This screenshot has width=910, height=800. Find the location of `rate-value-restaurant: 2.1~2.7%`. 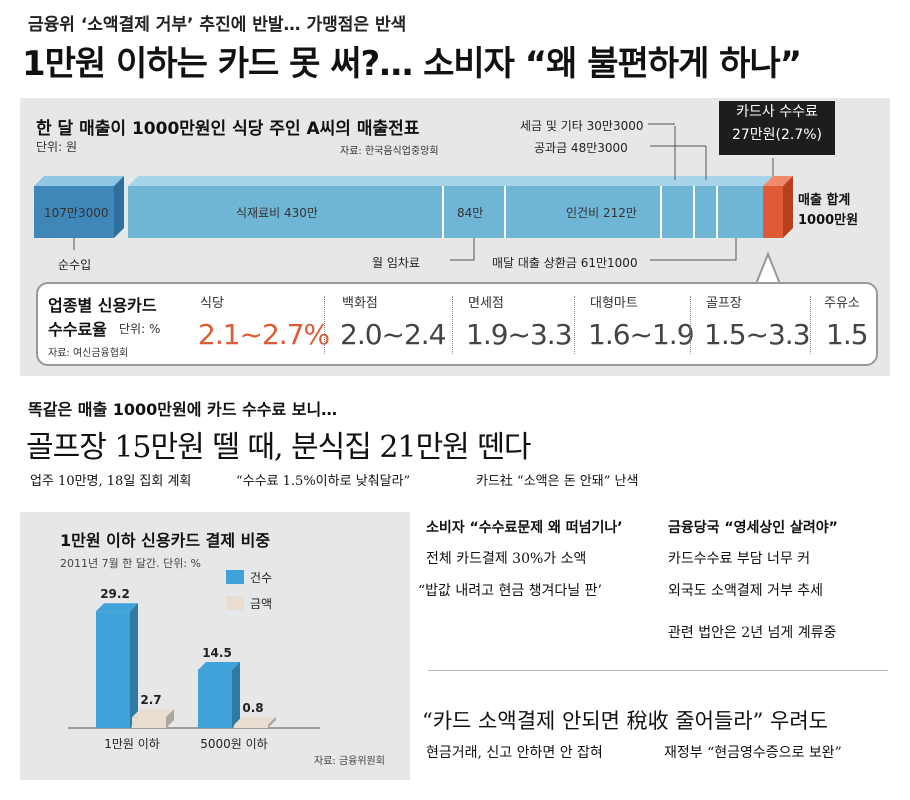

rate-value-restaurant: 2.1~2.7% is located at coordinates (264, 334).